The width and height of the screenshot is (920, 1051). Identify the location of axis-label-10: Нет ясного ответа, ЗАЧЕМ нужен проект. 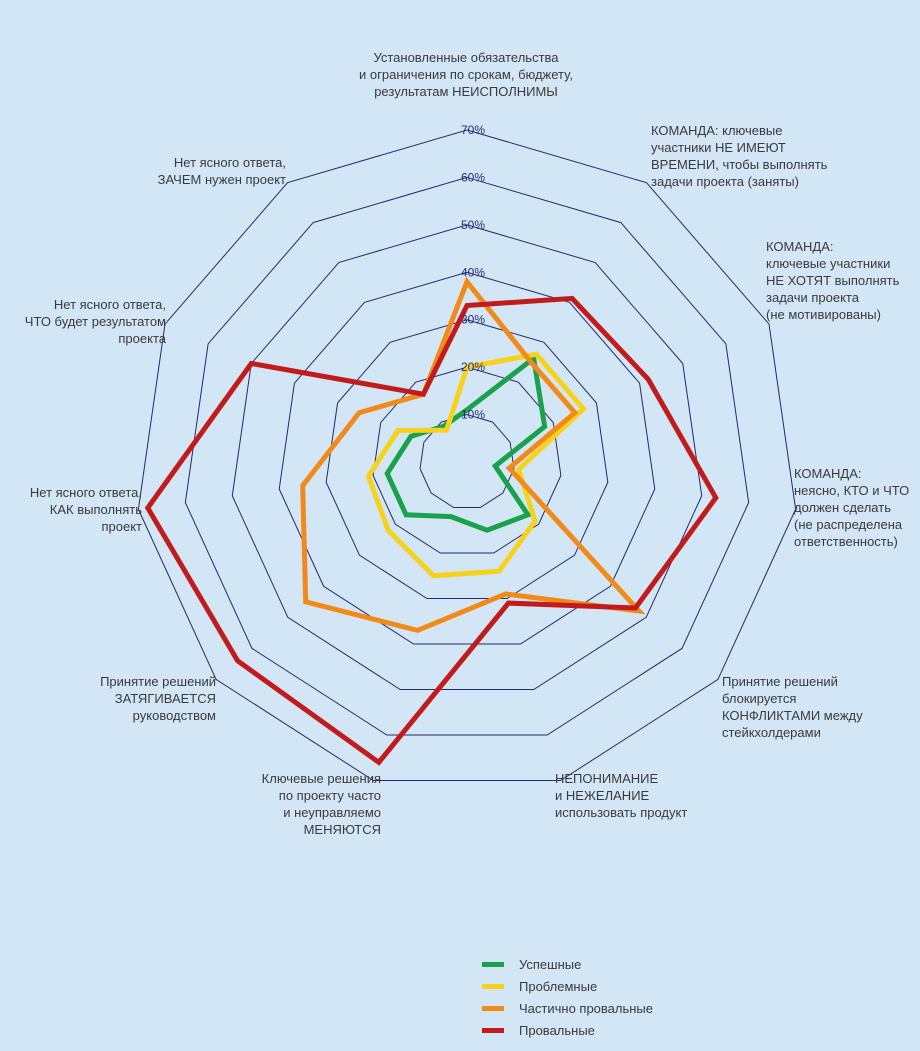
(222, 171).